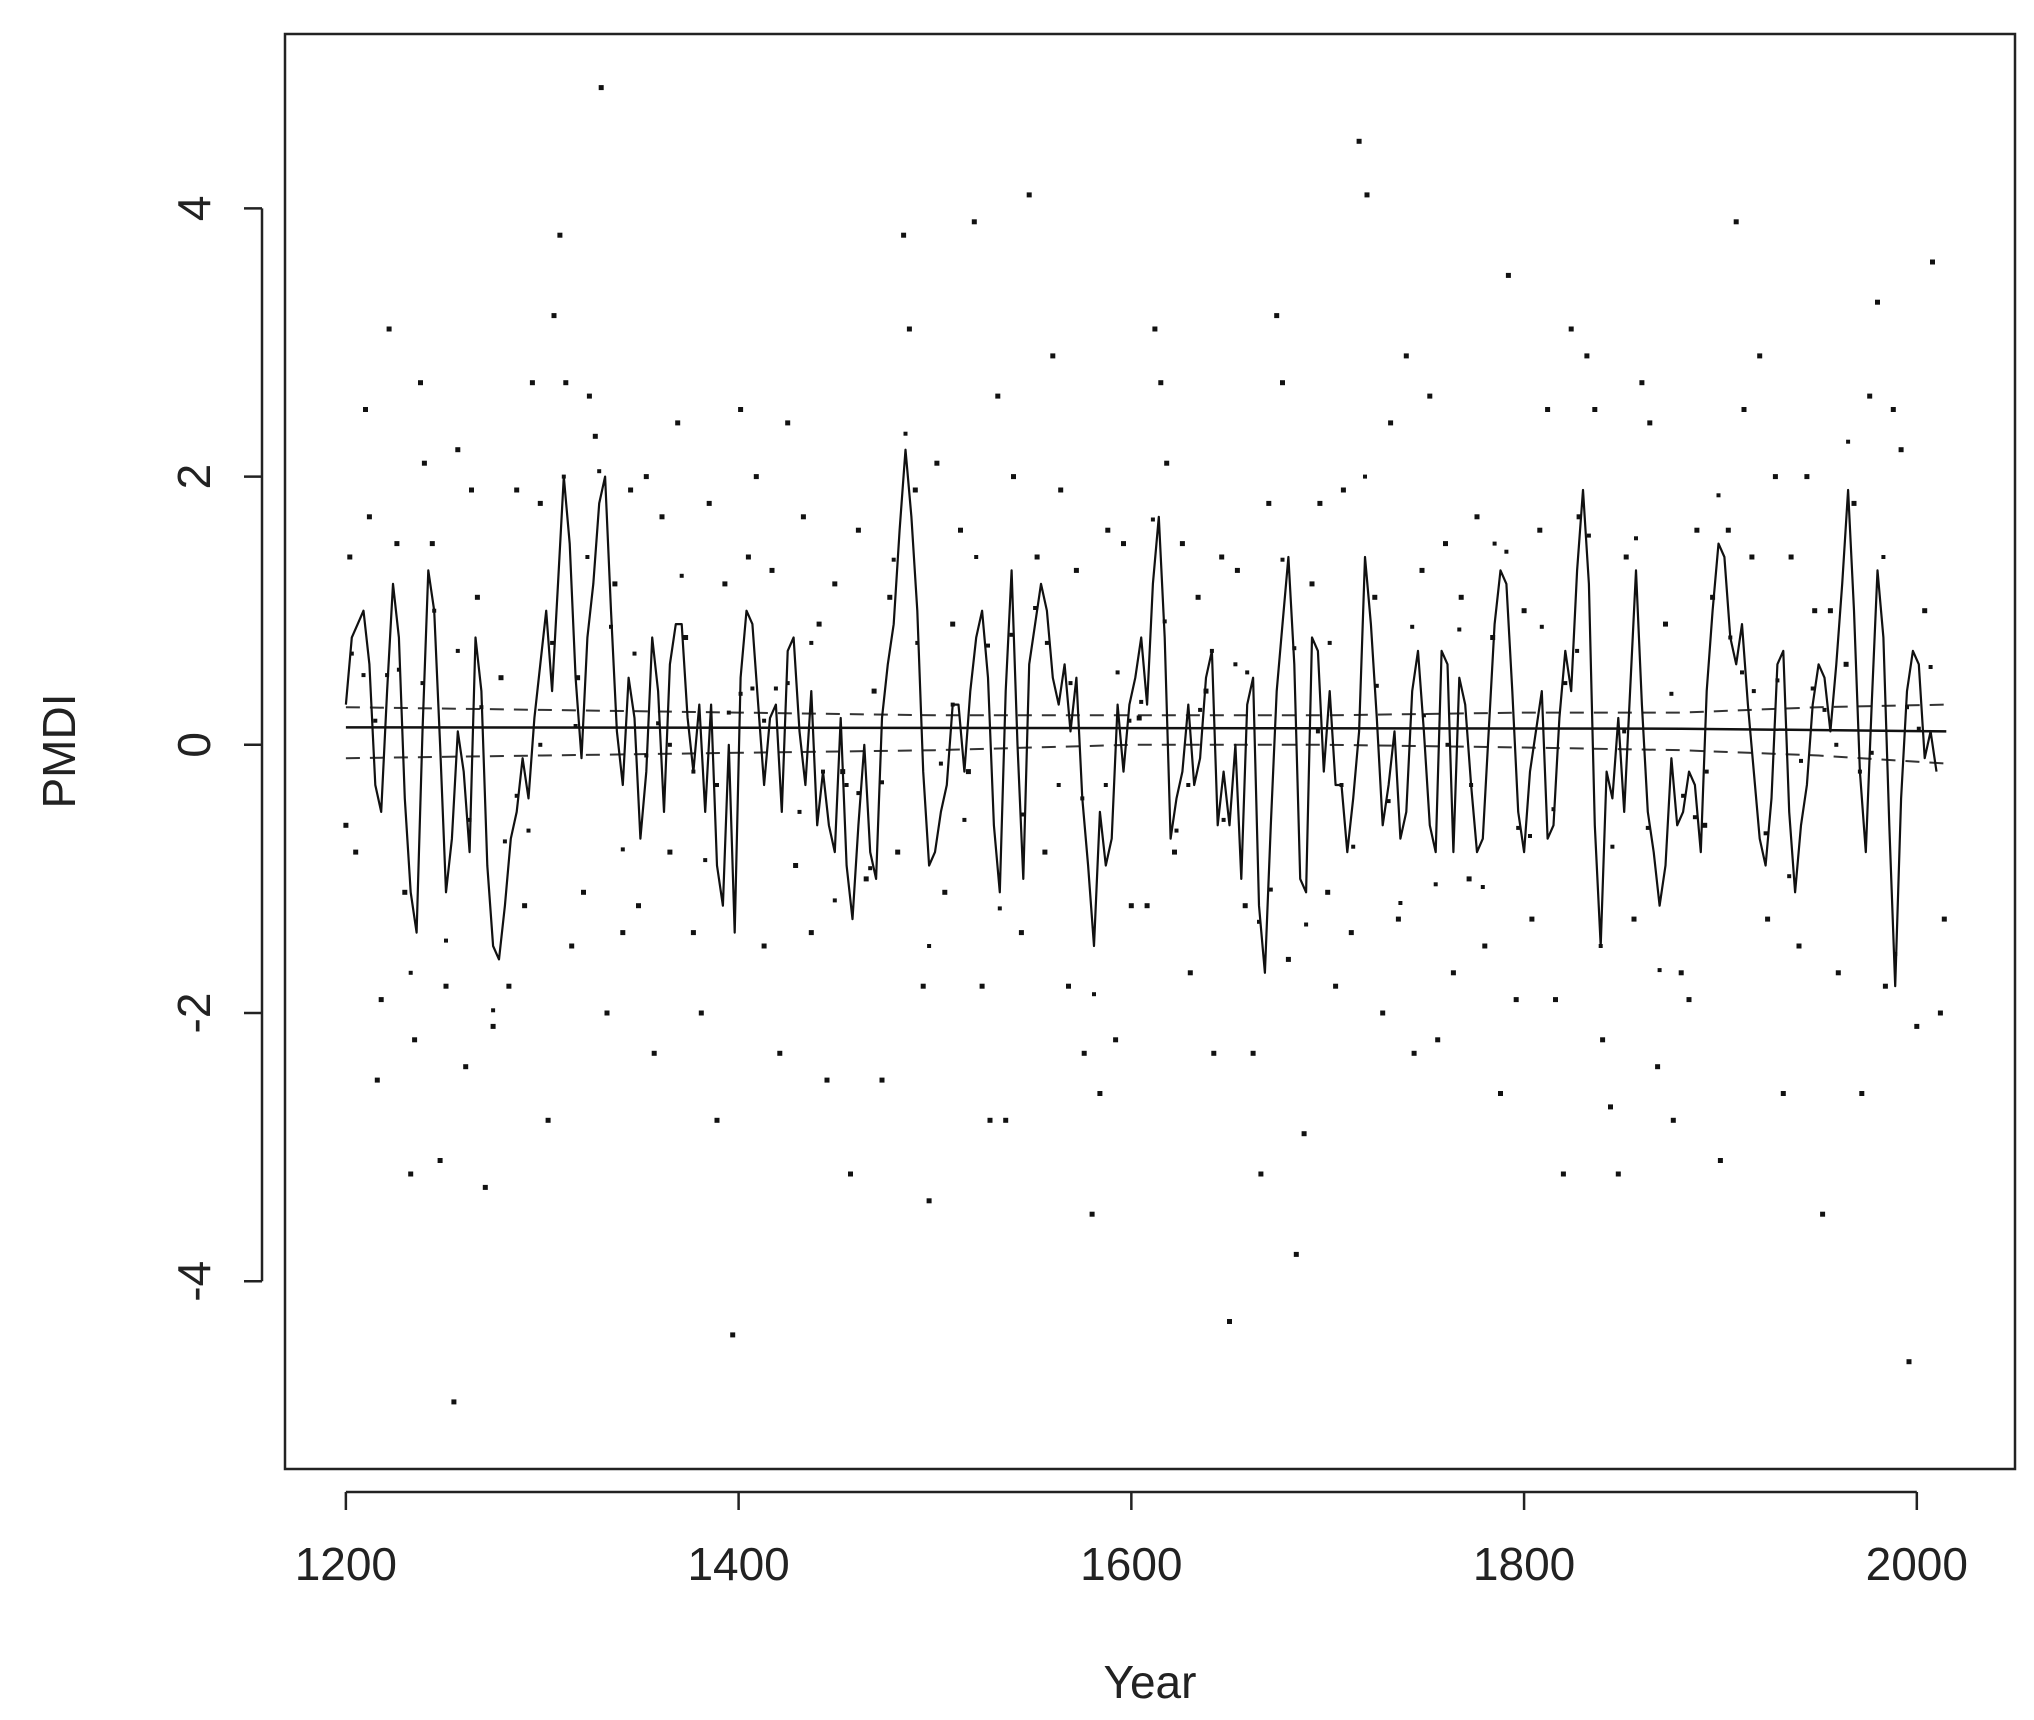 Image resolution: width=2034 pixels, height=1720 pixels. I want to click on upper-band-line, so click(1146, 710).